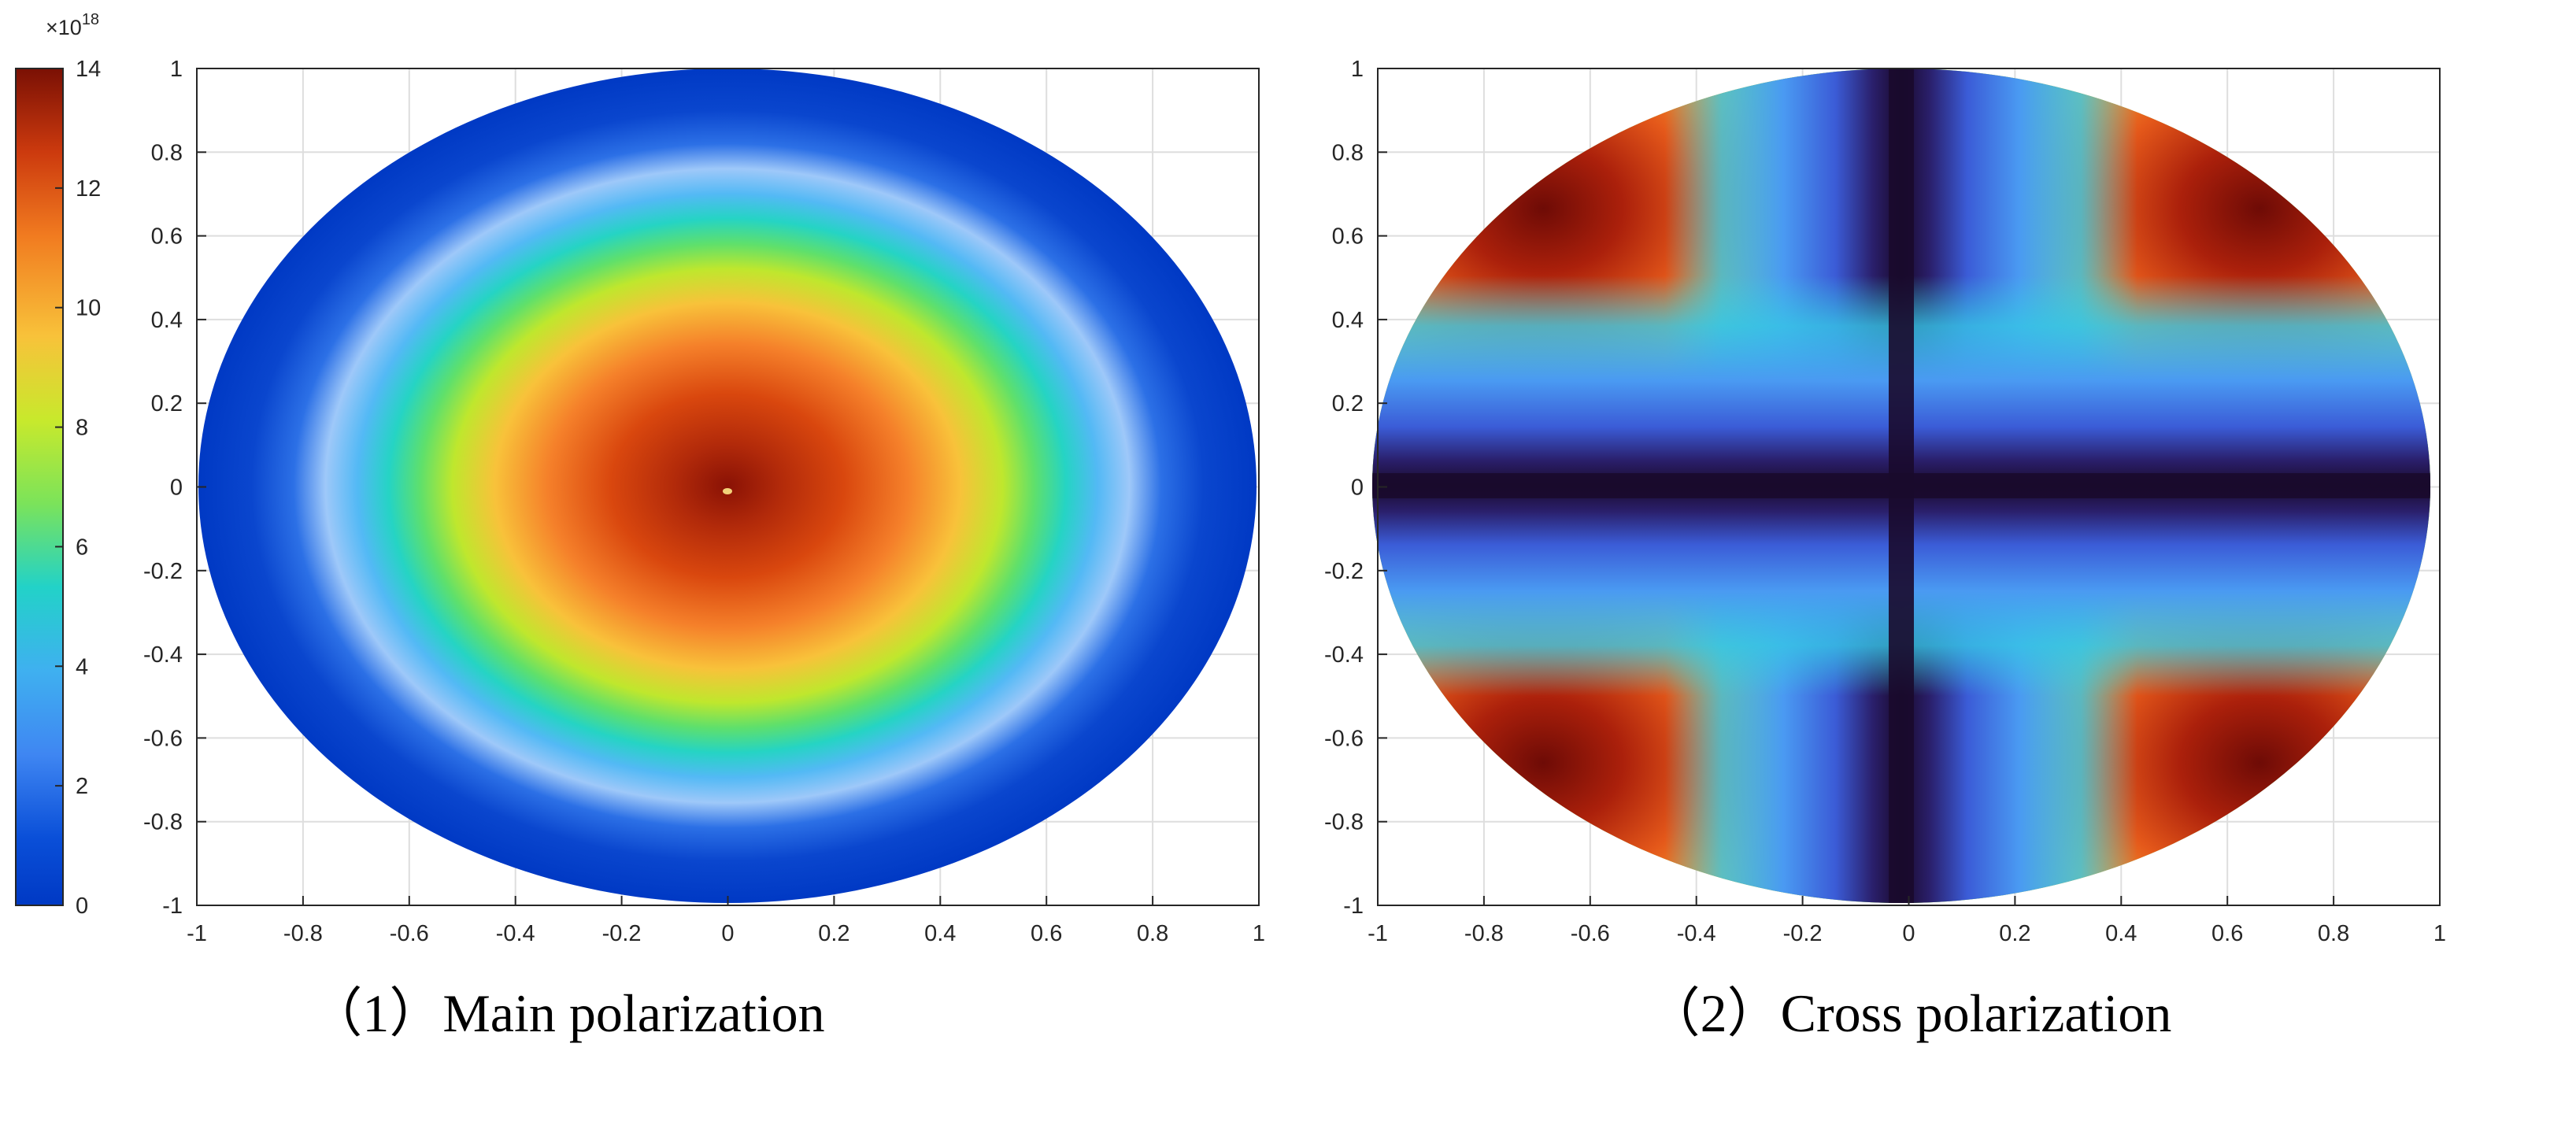  What do you see at coordinates (1803, 933) in the screenshot?
I see `cross-x-tick-label: -0.2` at bounding box center [1803, 933].